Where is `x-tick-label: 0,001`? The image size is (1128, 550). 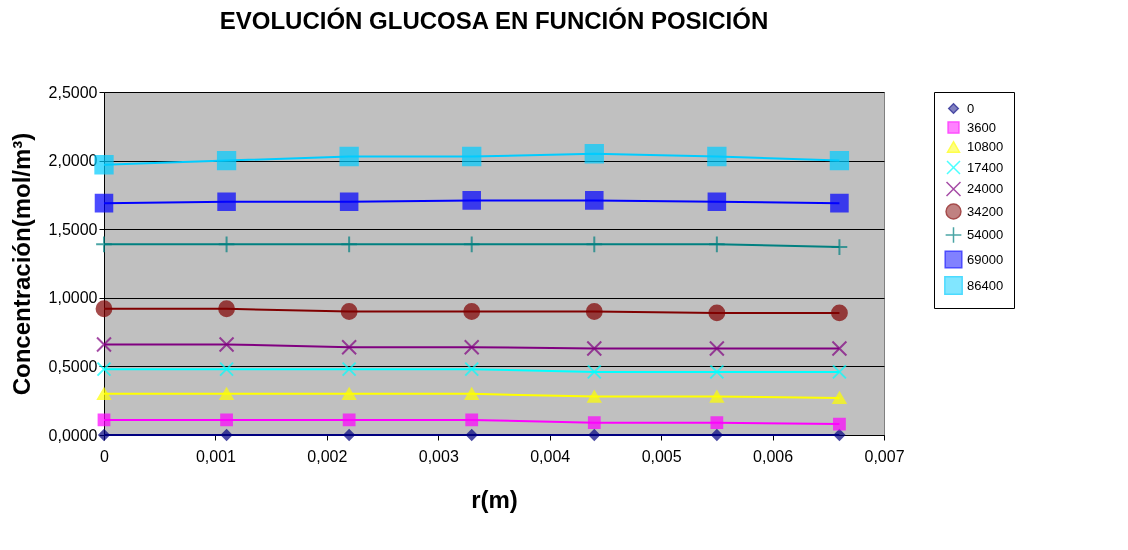 x-tick-label: 0,001 is located at coordinates (216, 456).